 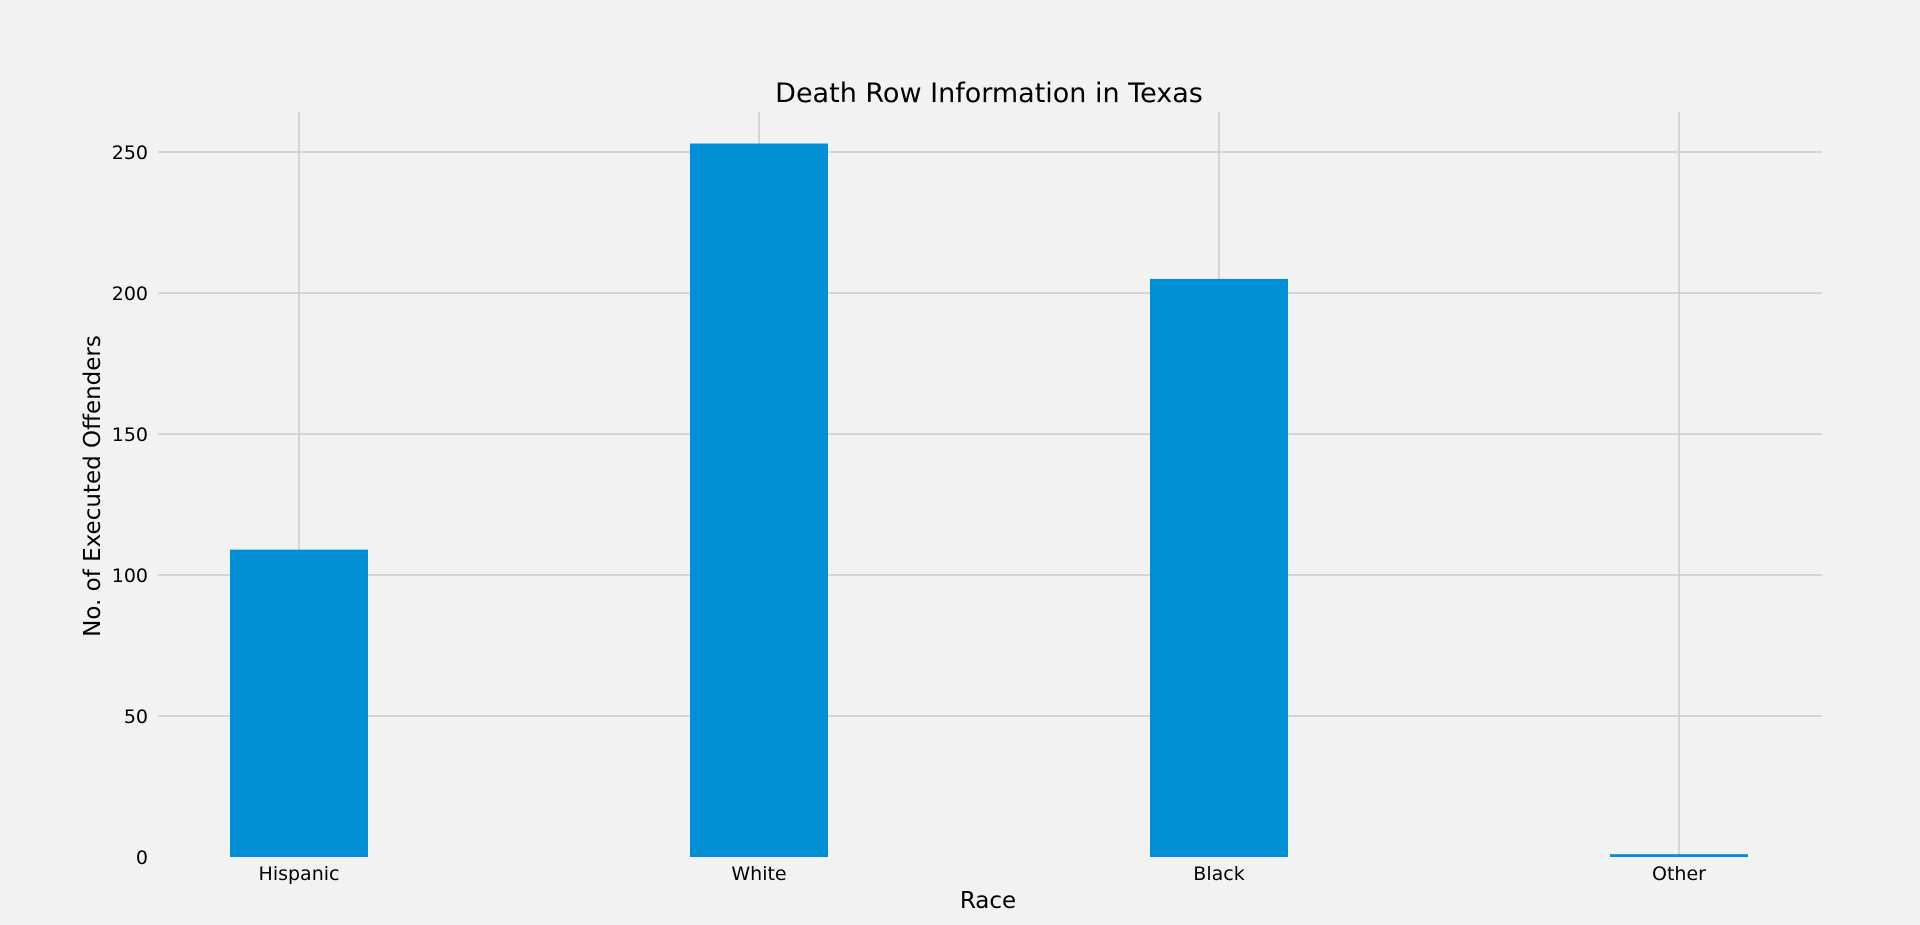 What do you see at coordinates (299, 874) in the screenshot?
I see `x-tick-label: Hispanic` at bounding box center [299, 874].